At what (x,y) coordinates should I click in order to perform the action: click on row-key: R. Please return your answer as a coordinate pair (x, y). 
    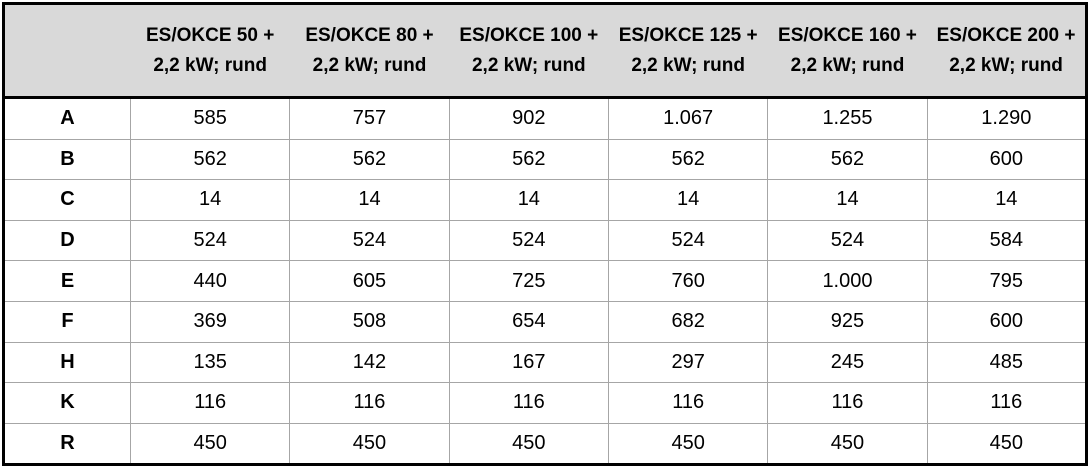
    Looking at the image, I should click on (67, 444).